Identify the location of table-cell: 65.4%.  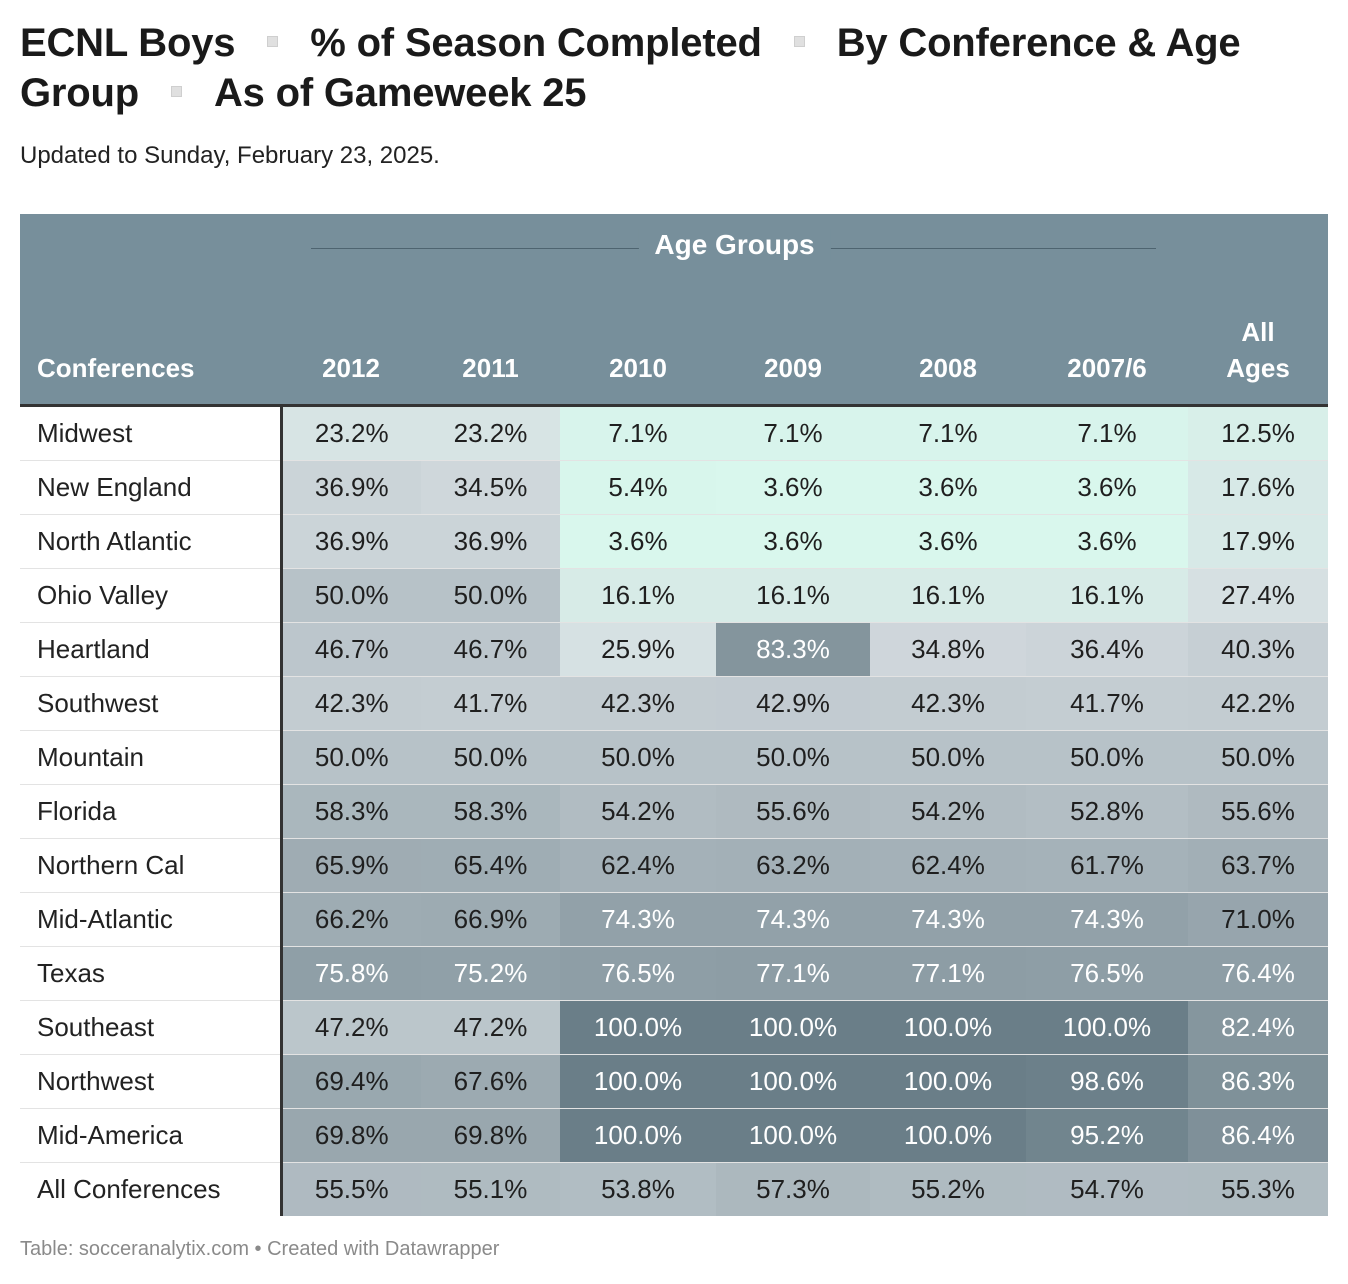
(490, 865).